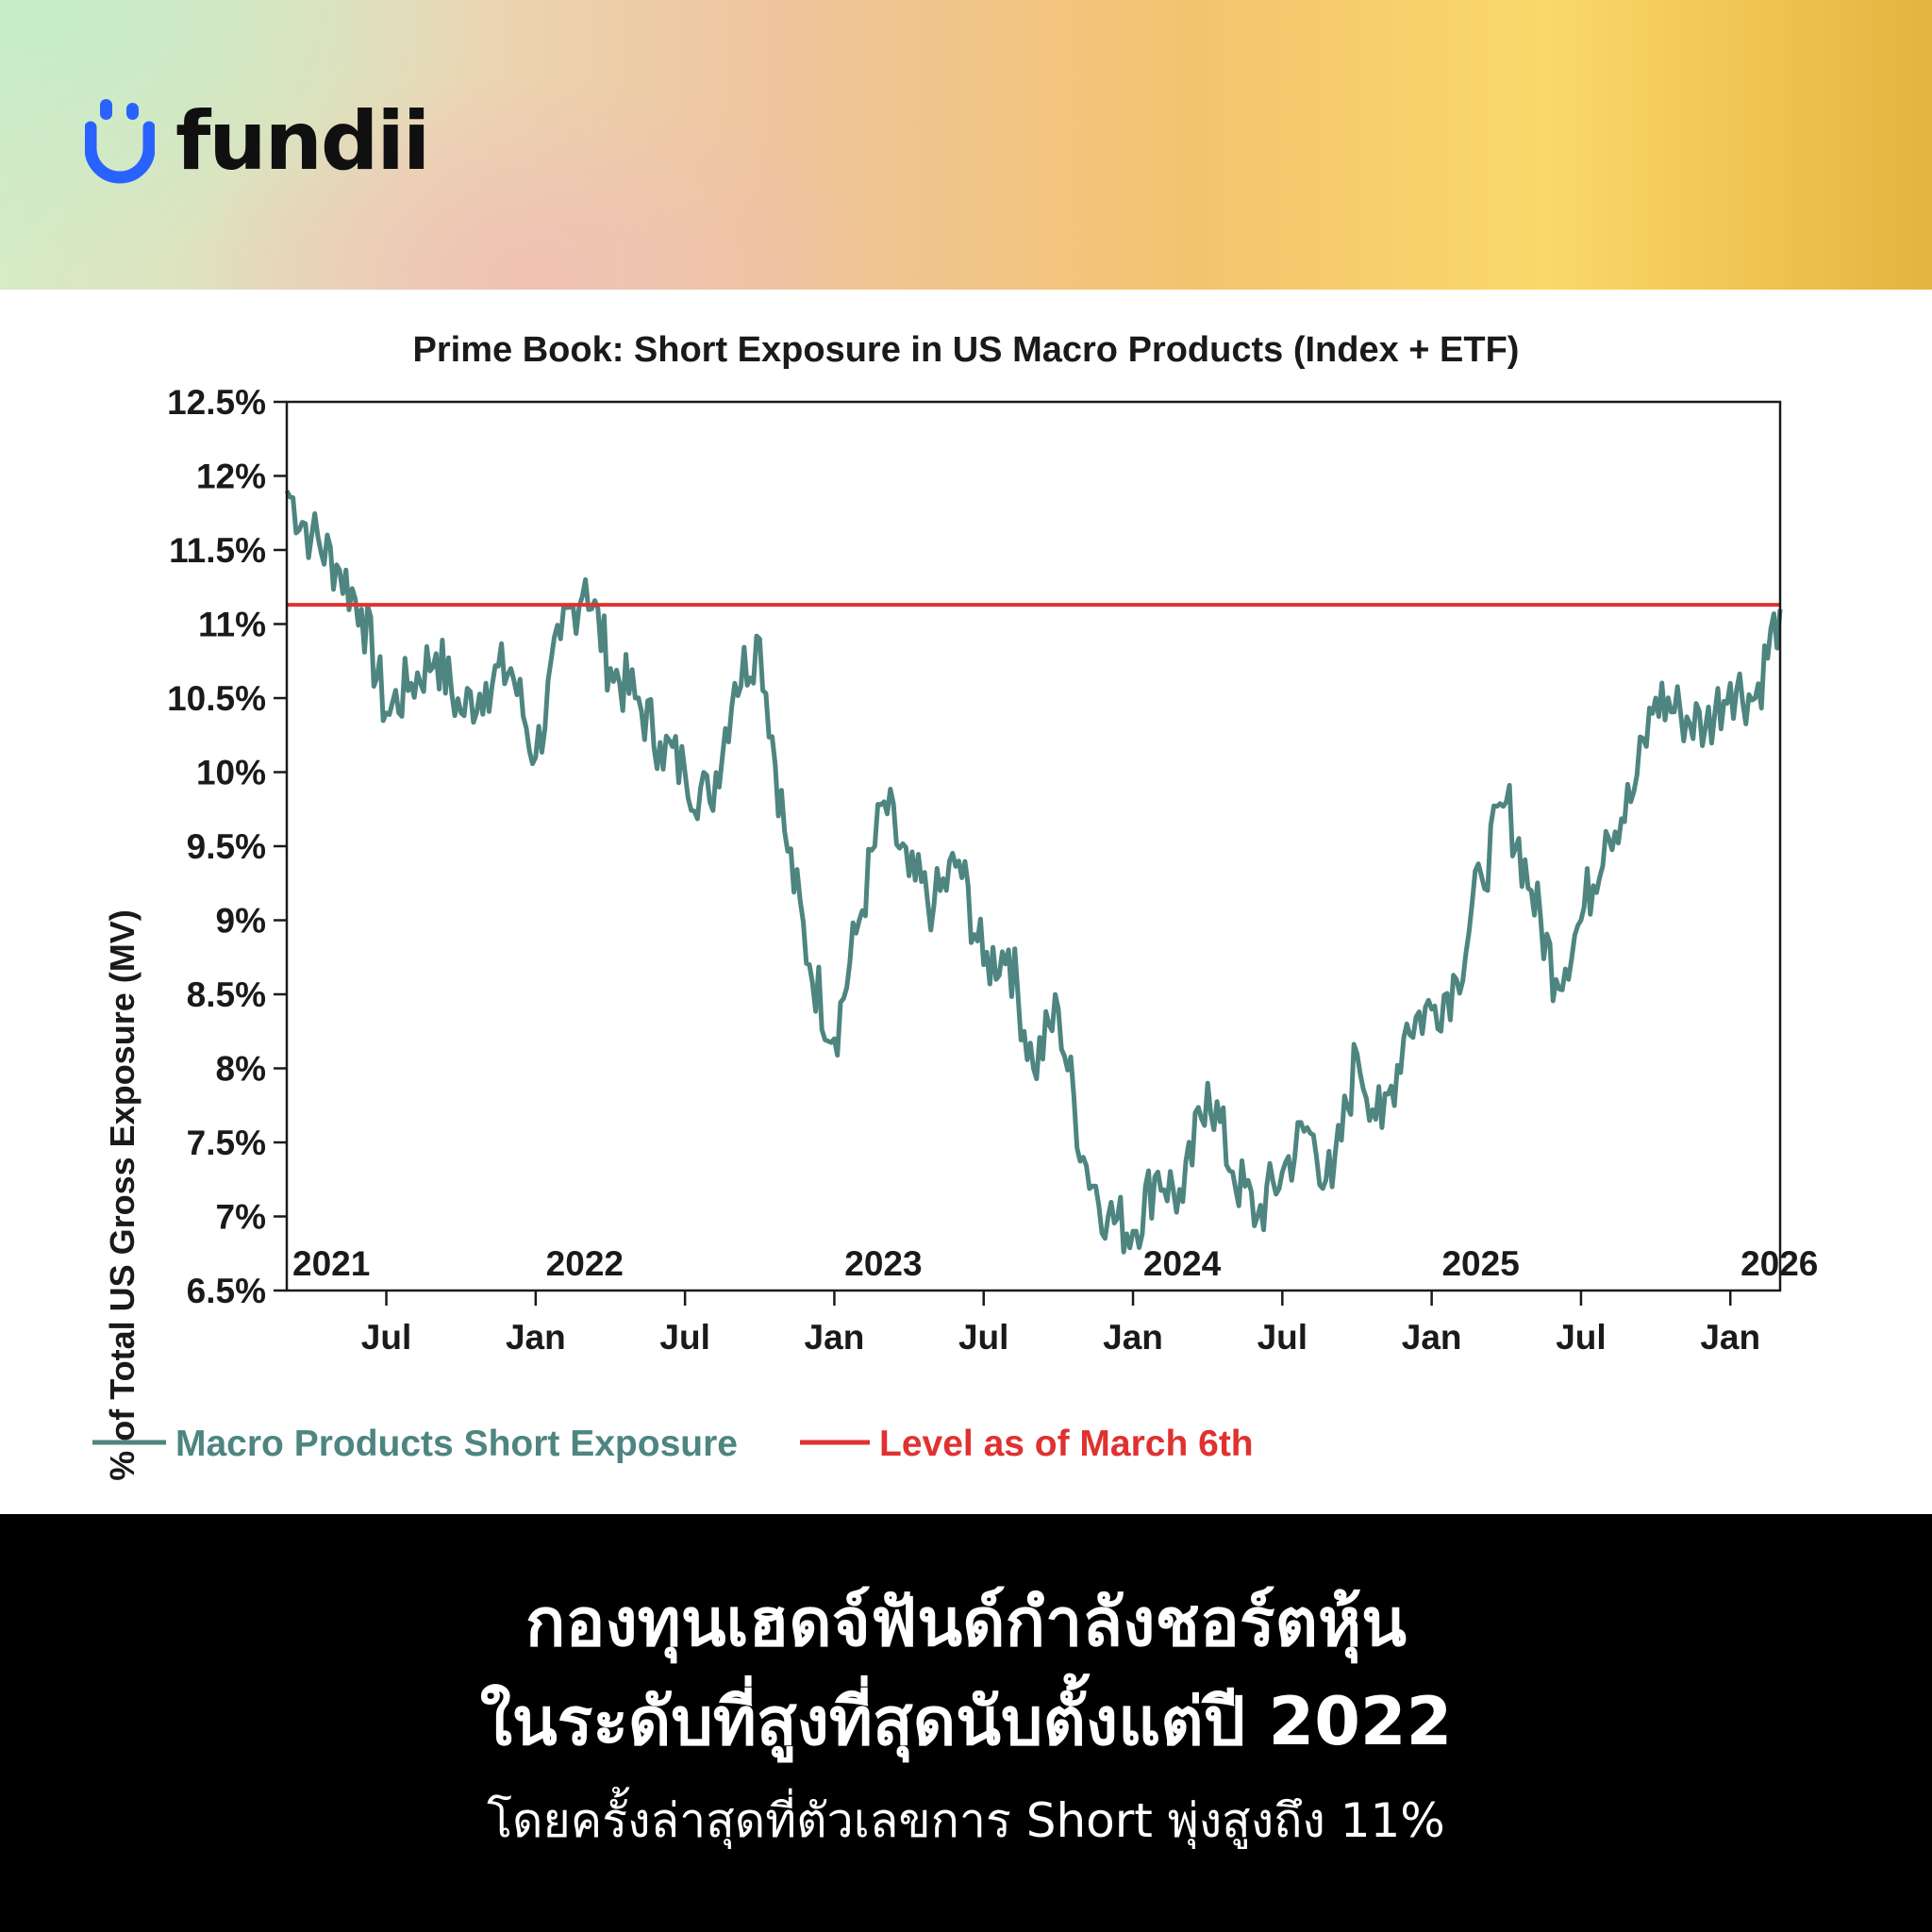  What do you see at coordinates (227, 1143) in the screenshot?
I see `y-tick-label: 7.5%` at bounding box center [227, 1143].